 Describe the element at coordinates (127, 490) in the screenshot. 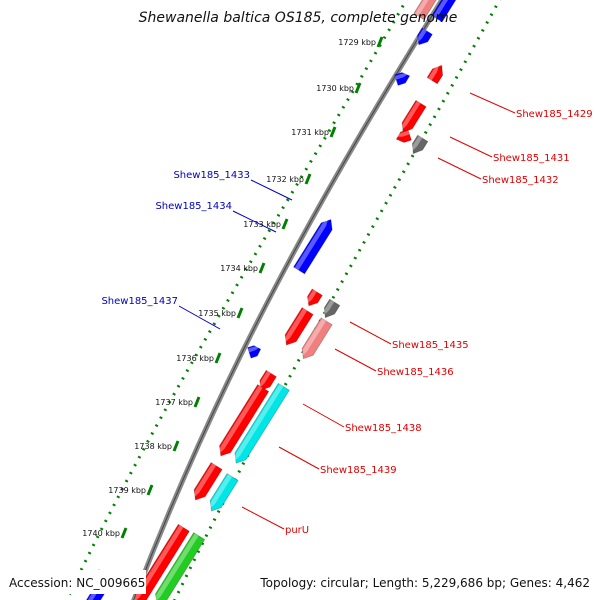

I see `tick-label: 1739 kbp` at that location.